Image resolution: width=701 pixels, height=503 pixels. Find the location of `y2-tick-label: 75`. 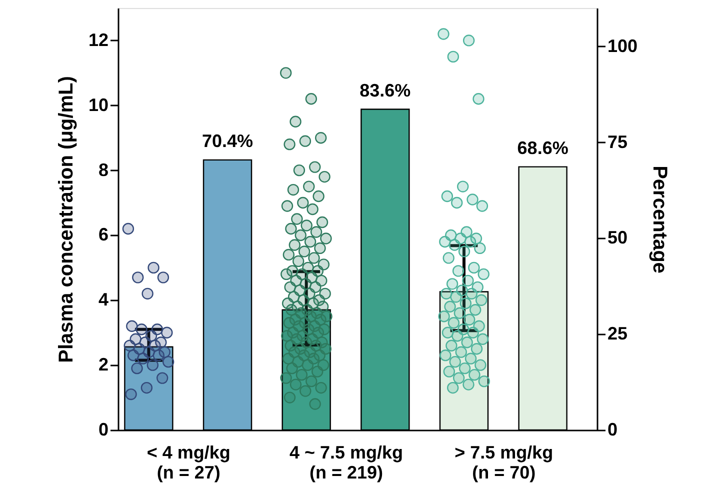

y2-tick-label: 75 is located at coordinates (618, 142).